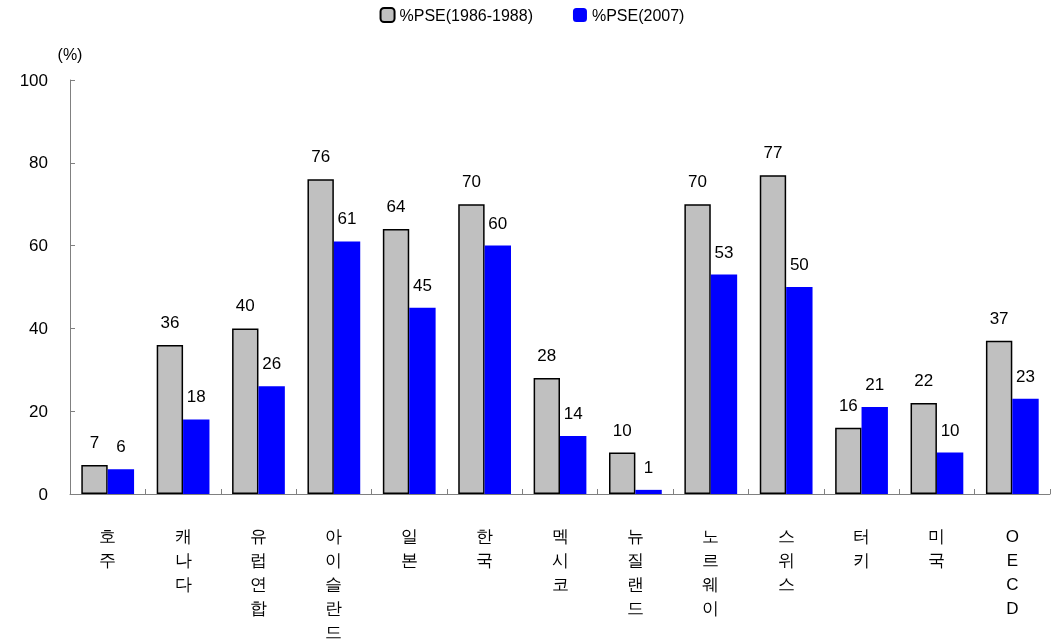 Image resolution: width=1064 pixels, height=644 pixels. What do you see at coordinates (547, 356) in the screenshot?
I see `data-label: 28` at bounding box center [547, 356].